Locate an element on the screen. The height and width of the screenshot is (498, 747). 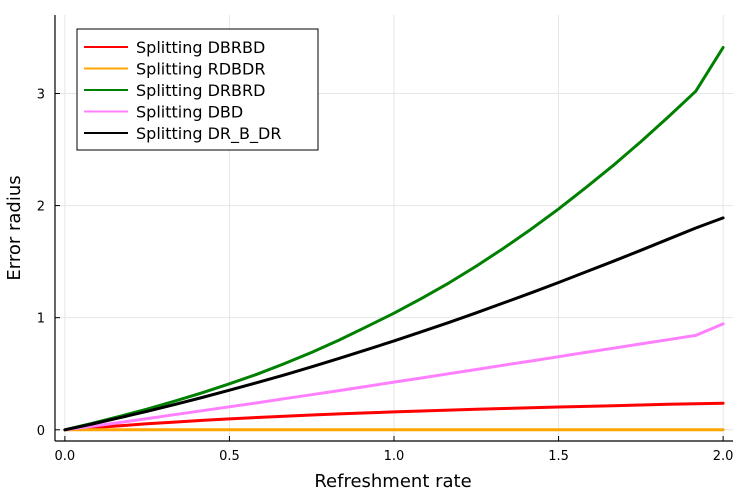
y-ticks: 0 1 2 3 is located at coordinates (48, 263).